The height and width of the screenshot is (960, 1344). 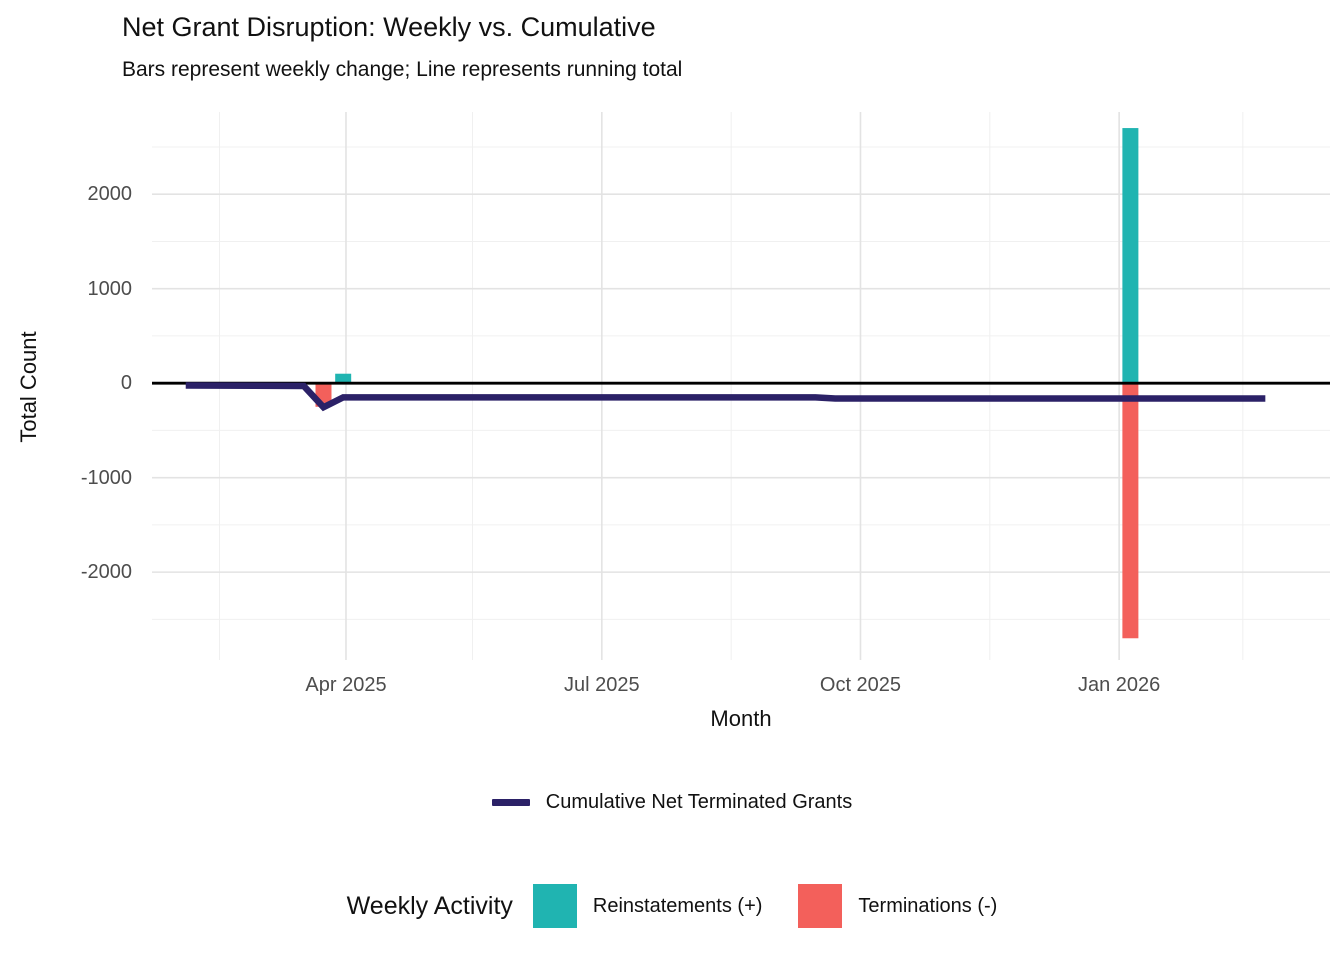 What do you see at coordinates (346, 685) in the screenshot?
I see `x-tick-label: Apr 2025` at bounding box center [346, 685].